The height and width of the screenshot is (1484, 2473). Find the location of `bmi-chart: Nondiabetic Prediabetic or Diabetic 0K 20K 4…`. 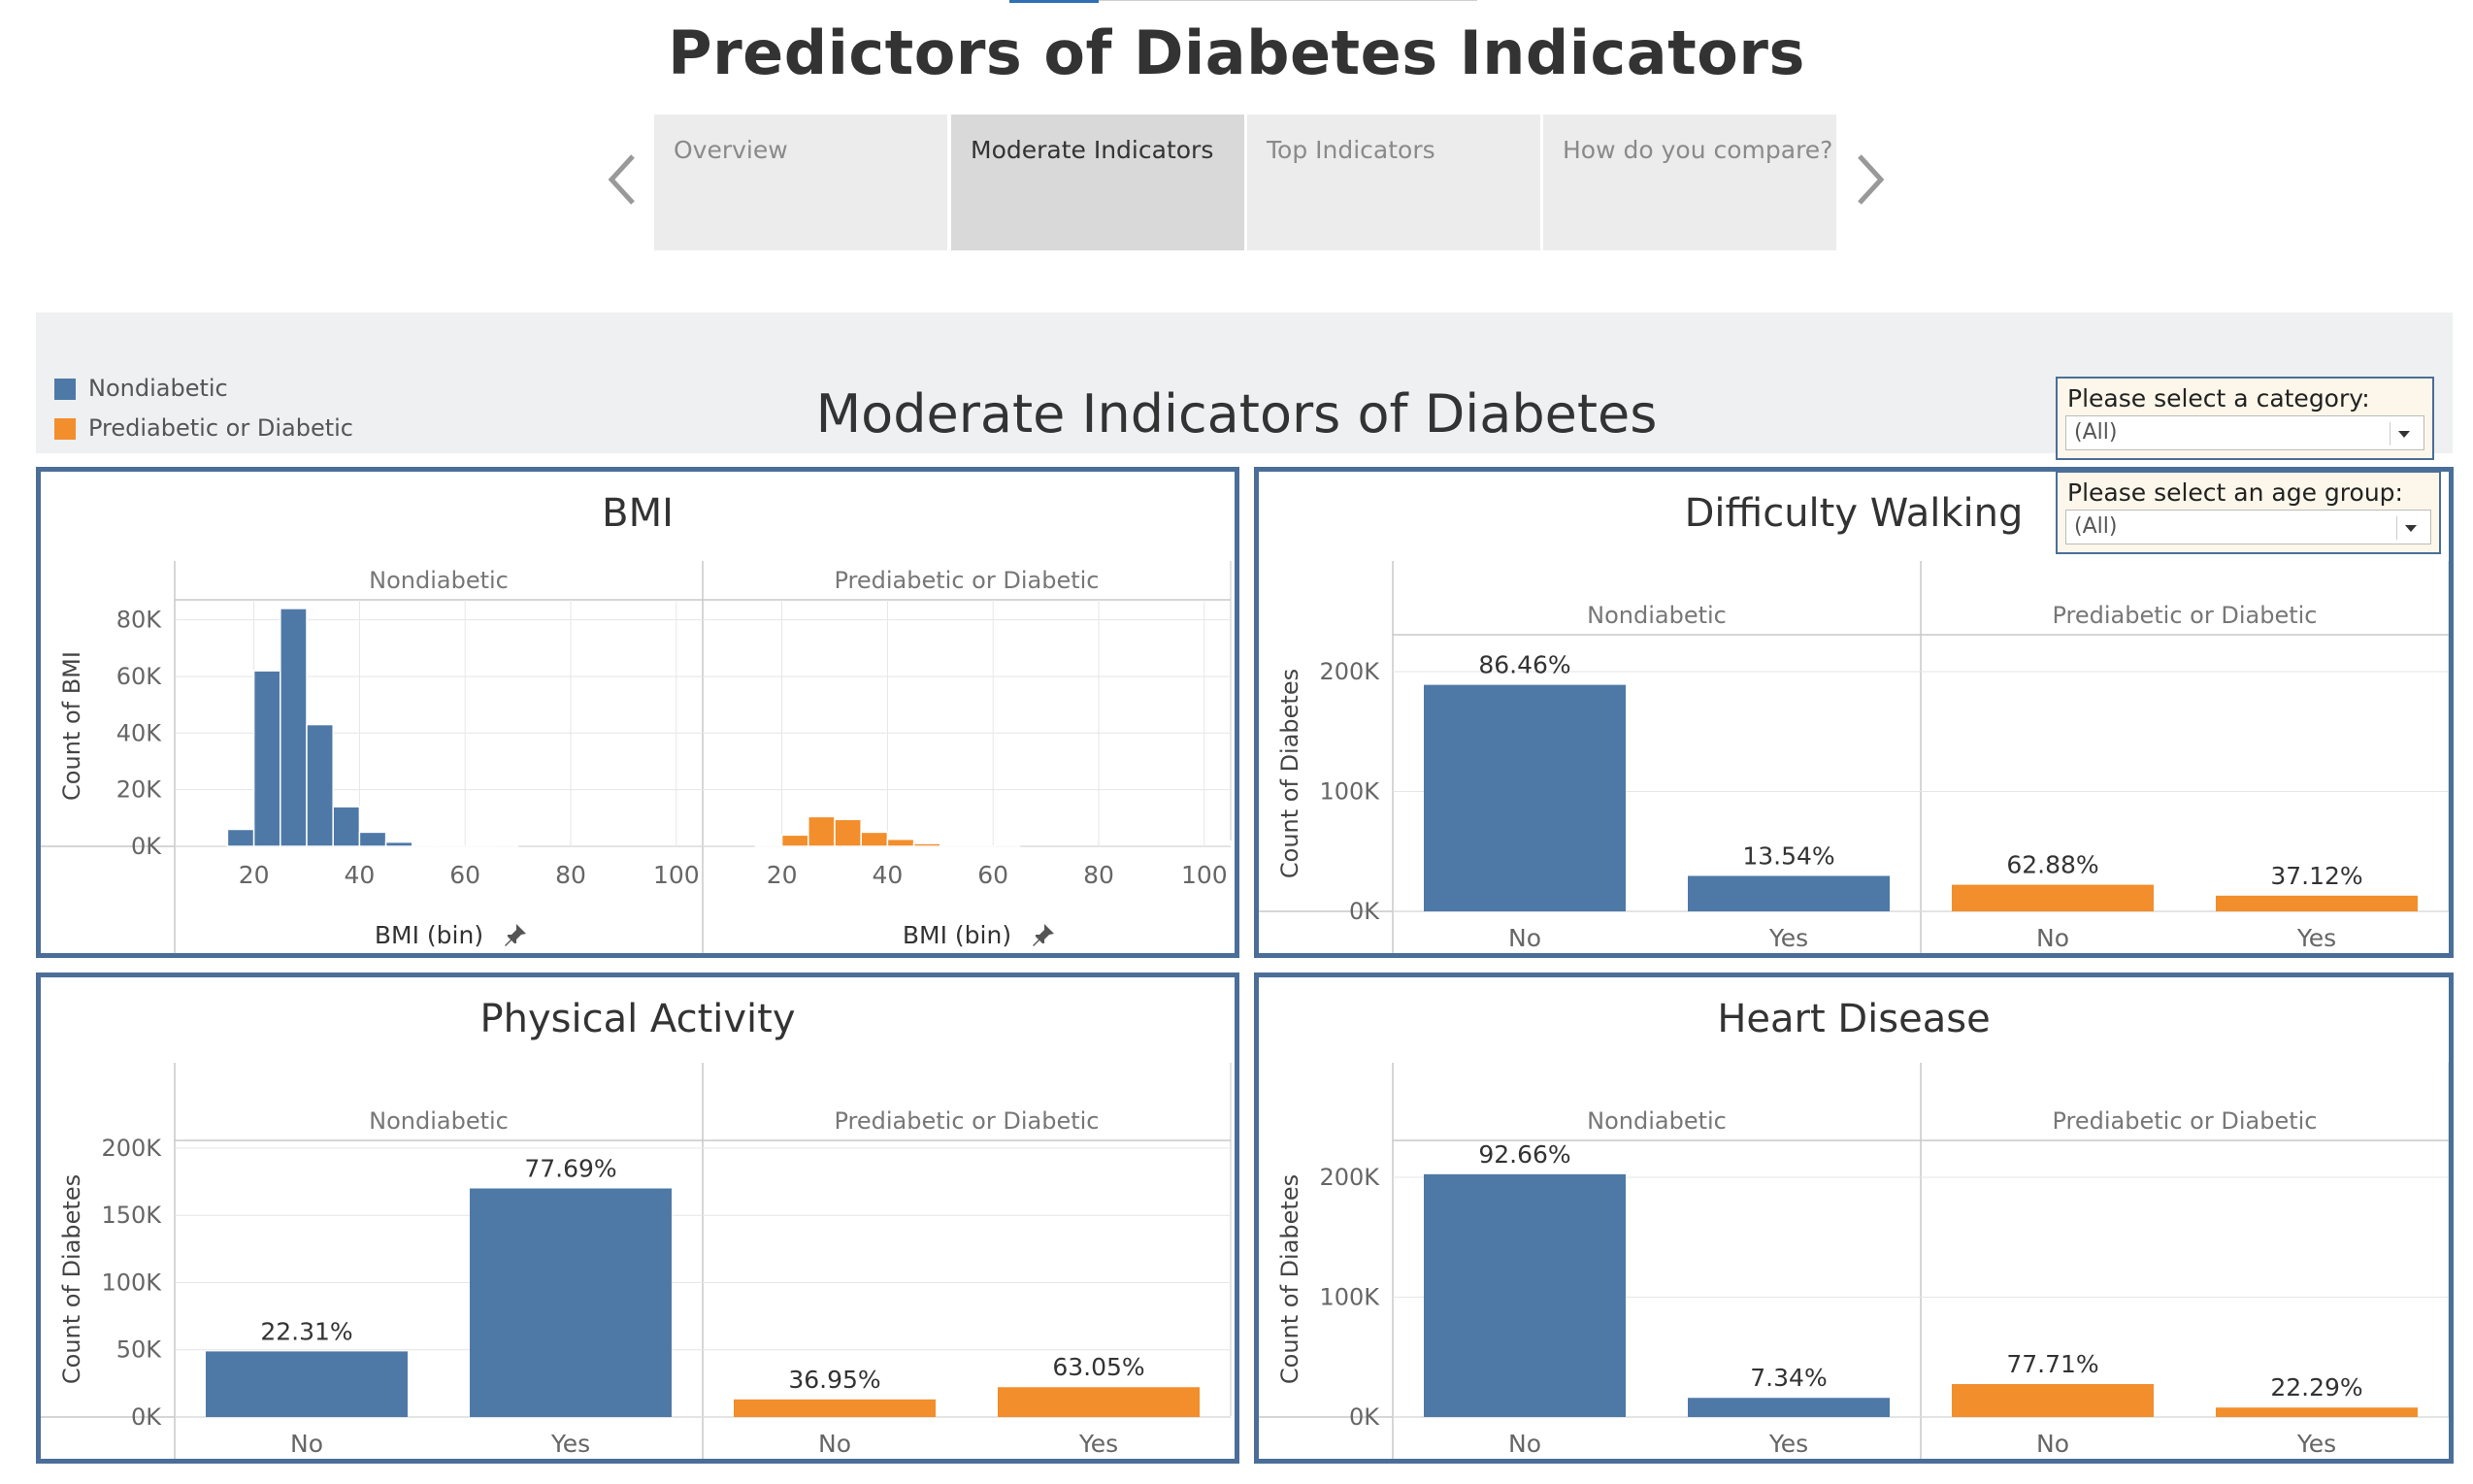

bmi-chart: Nondiabetic Prediabetic or Diabetic 0K 20K 4… is located at coordinates (636, 757).